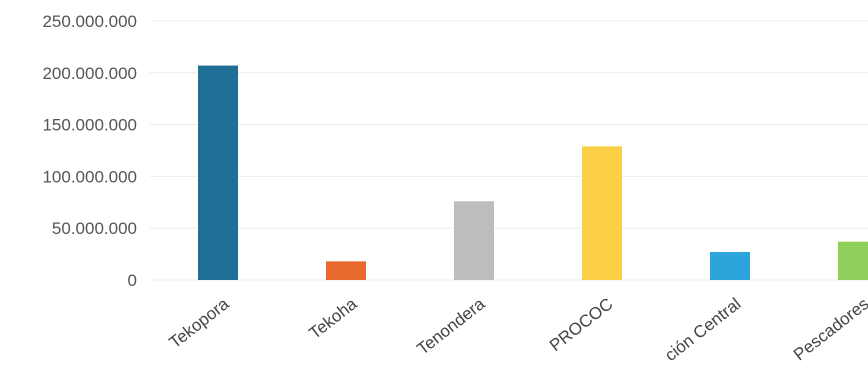 The width and height of the screenshot is (868, 390). What do you see at coordinates (94, 228) in the screenshot?
I see `y-tick-label: 50.000.000` at bounding box center [94, 228].